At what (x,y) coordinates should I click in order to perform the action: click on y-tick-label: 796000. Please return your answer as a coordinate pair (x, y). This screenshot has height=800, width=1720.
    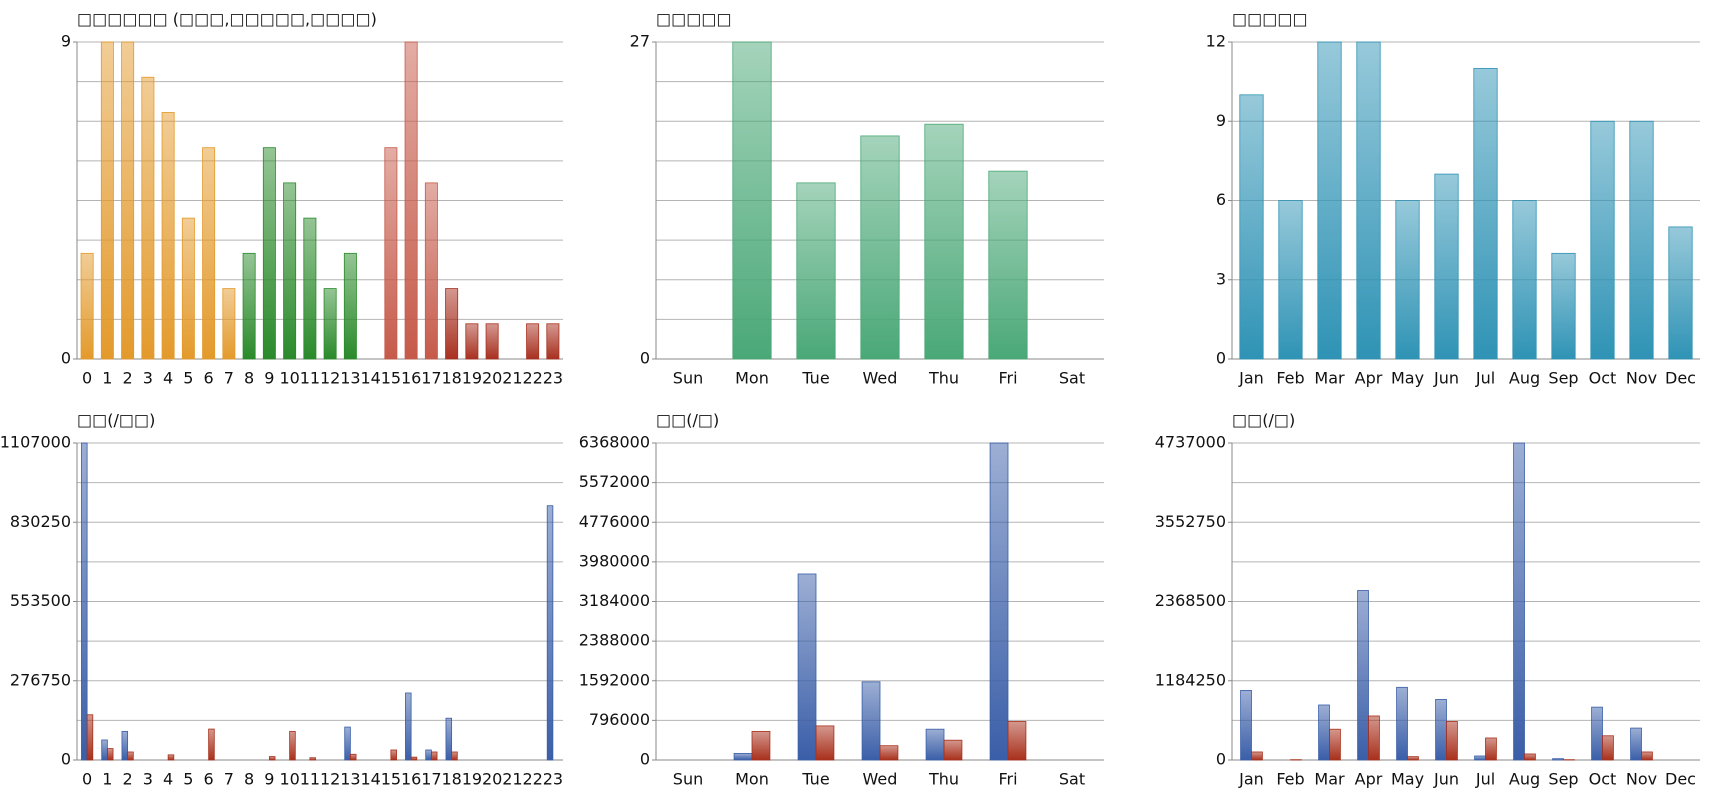
    Looking at the image, I should click on (619, 719).